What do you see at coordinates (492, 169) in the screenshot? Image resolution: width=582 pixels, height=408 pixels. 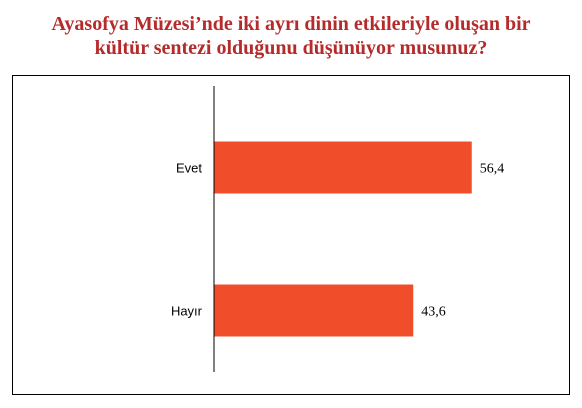 I see `data-label-evet: 56,4` at bounding box center [492, 169].